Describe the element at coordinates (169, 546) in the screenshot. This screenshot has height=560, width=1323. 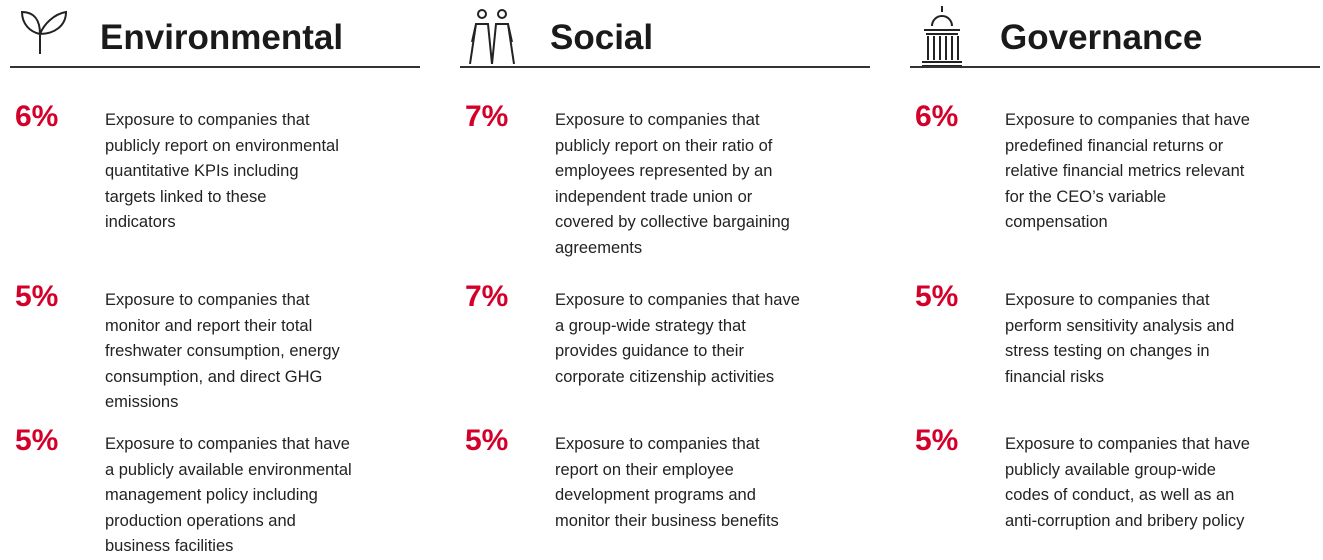
I see `description-line: business facilities` at that location.